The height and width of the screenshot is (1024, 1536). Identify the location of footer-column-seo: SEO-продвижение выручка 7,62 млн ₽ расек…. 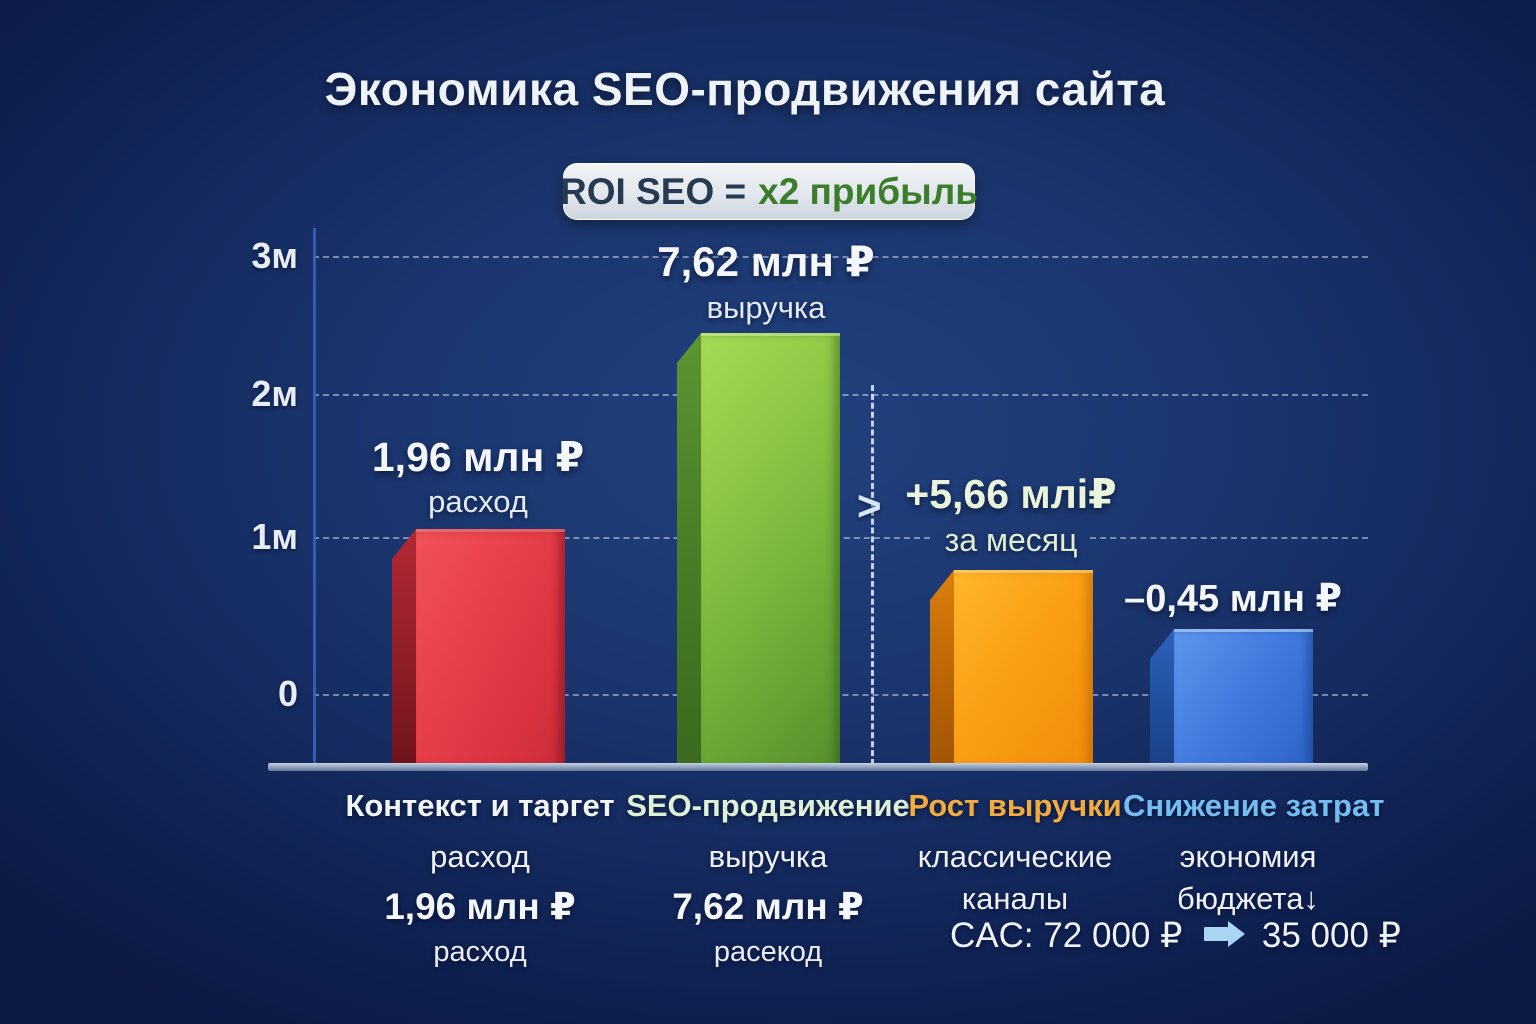
(768, 878).